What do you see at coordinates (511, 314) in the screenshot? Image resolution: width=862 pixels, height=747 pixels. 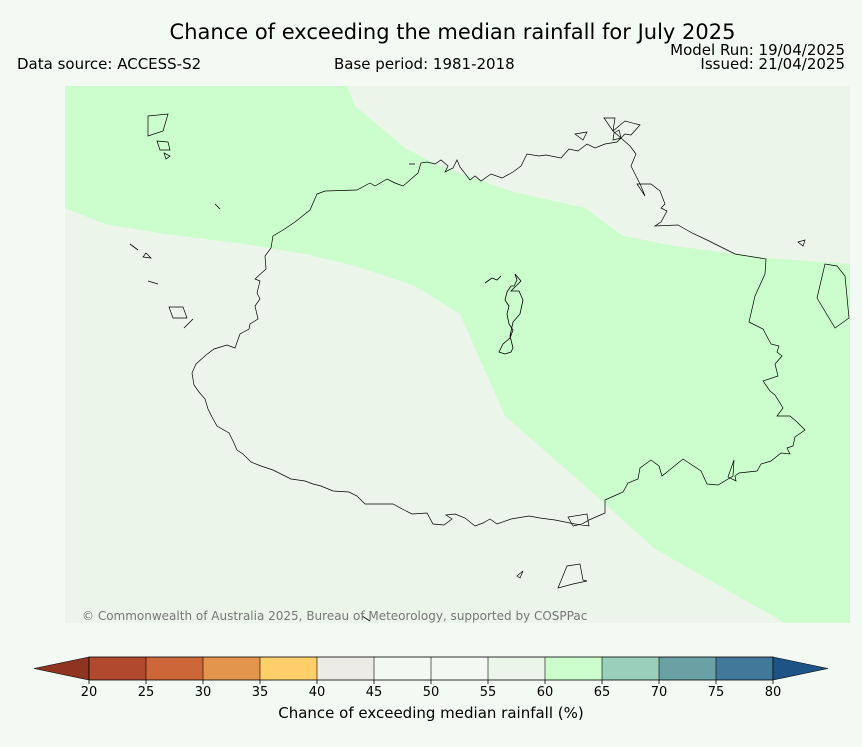 I see `inner-island-coastline` at bounding box center [511, 314].